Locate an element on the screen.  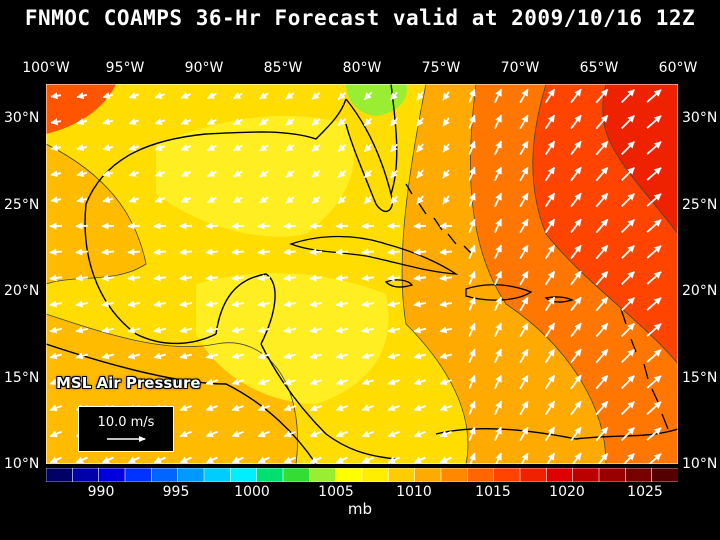
lon-label: 100°W is located at coordinates (46, 68).